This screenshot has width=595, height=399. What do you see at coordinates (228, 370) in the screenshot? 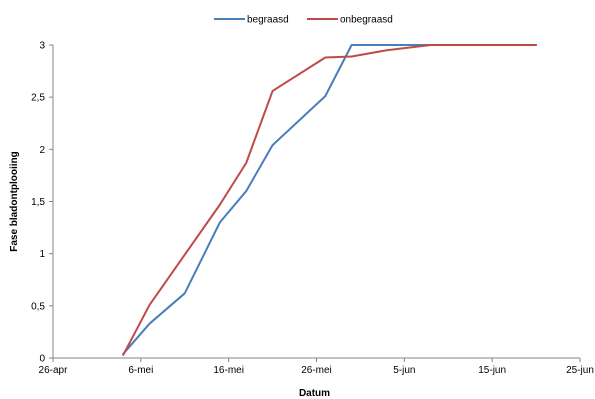
I see `x-tick-label: 16-mei` at bounding box center [228, 370].